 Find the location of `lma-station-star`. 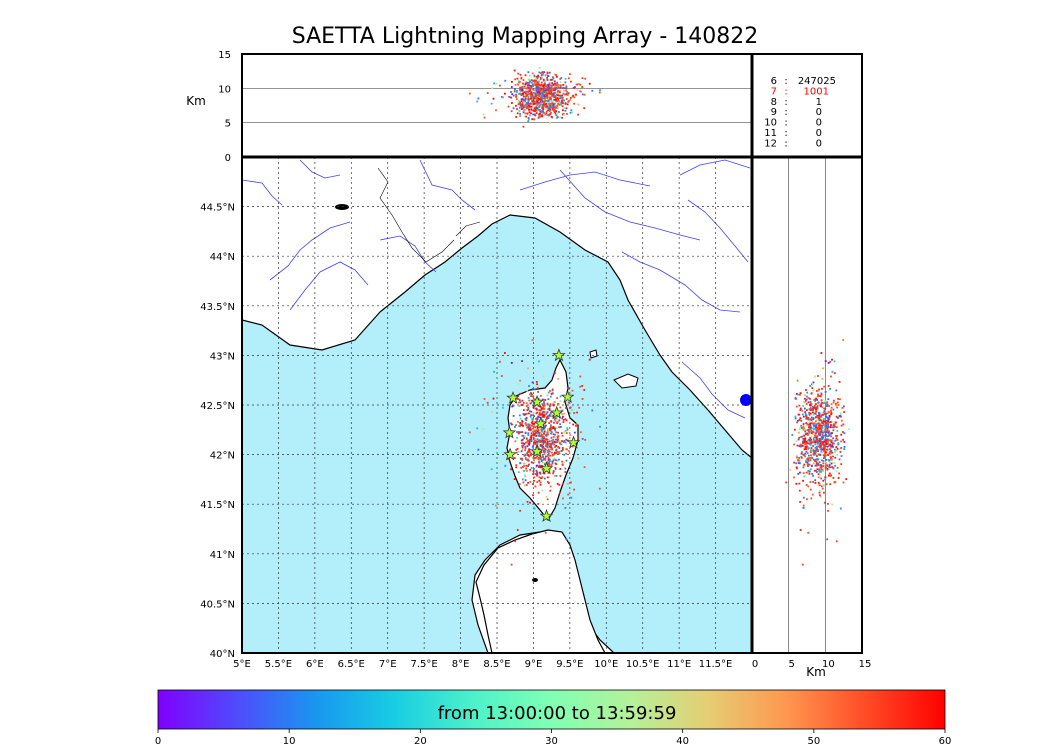

lma-station-star is located at coordinates (540, 423).